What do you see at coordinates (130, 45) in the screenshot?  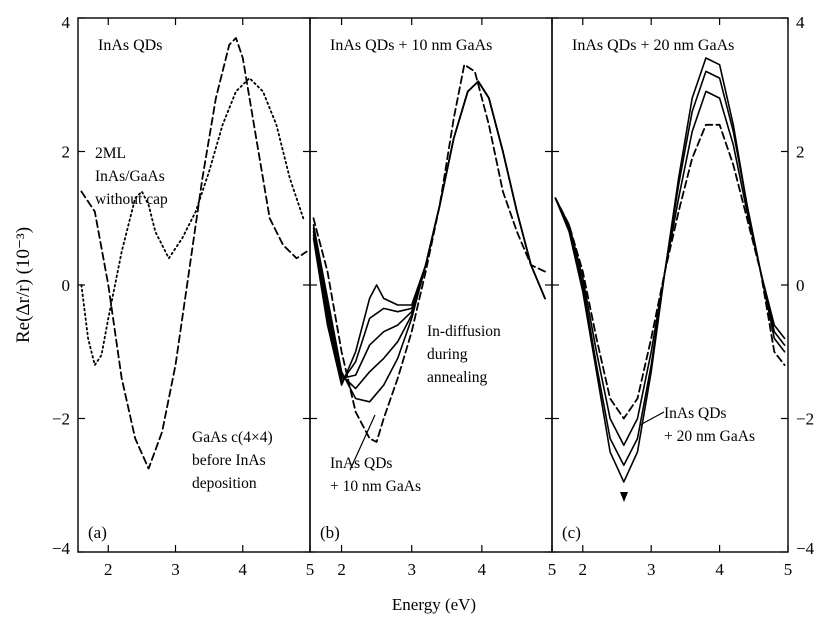 I see `panel-title: InAs QDs` at bounding box center [130, 45].